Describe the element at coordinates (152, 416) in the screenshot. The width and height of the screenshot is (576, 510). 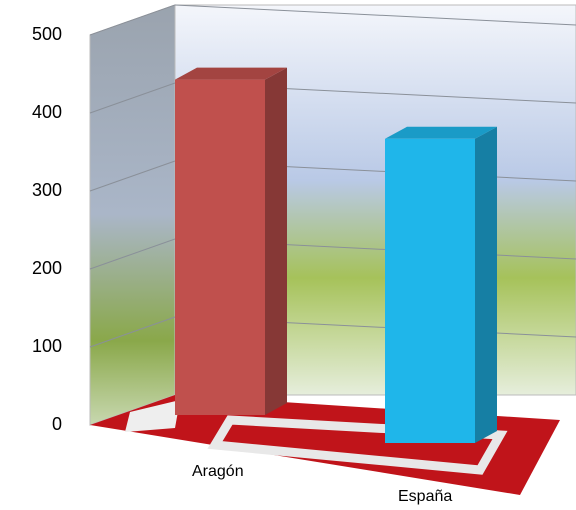
I see `floor-logo` at that location.